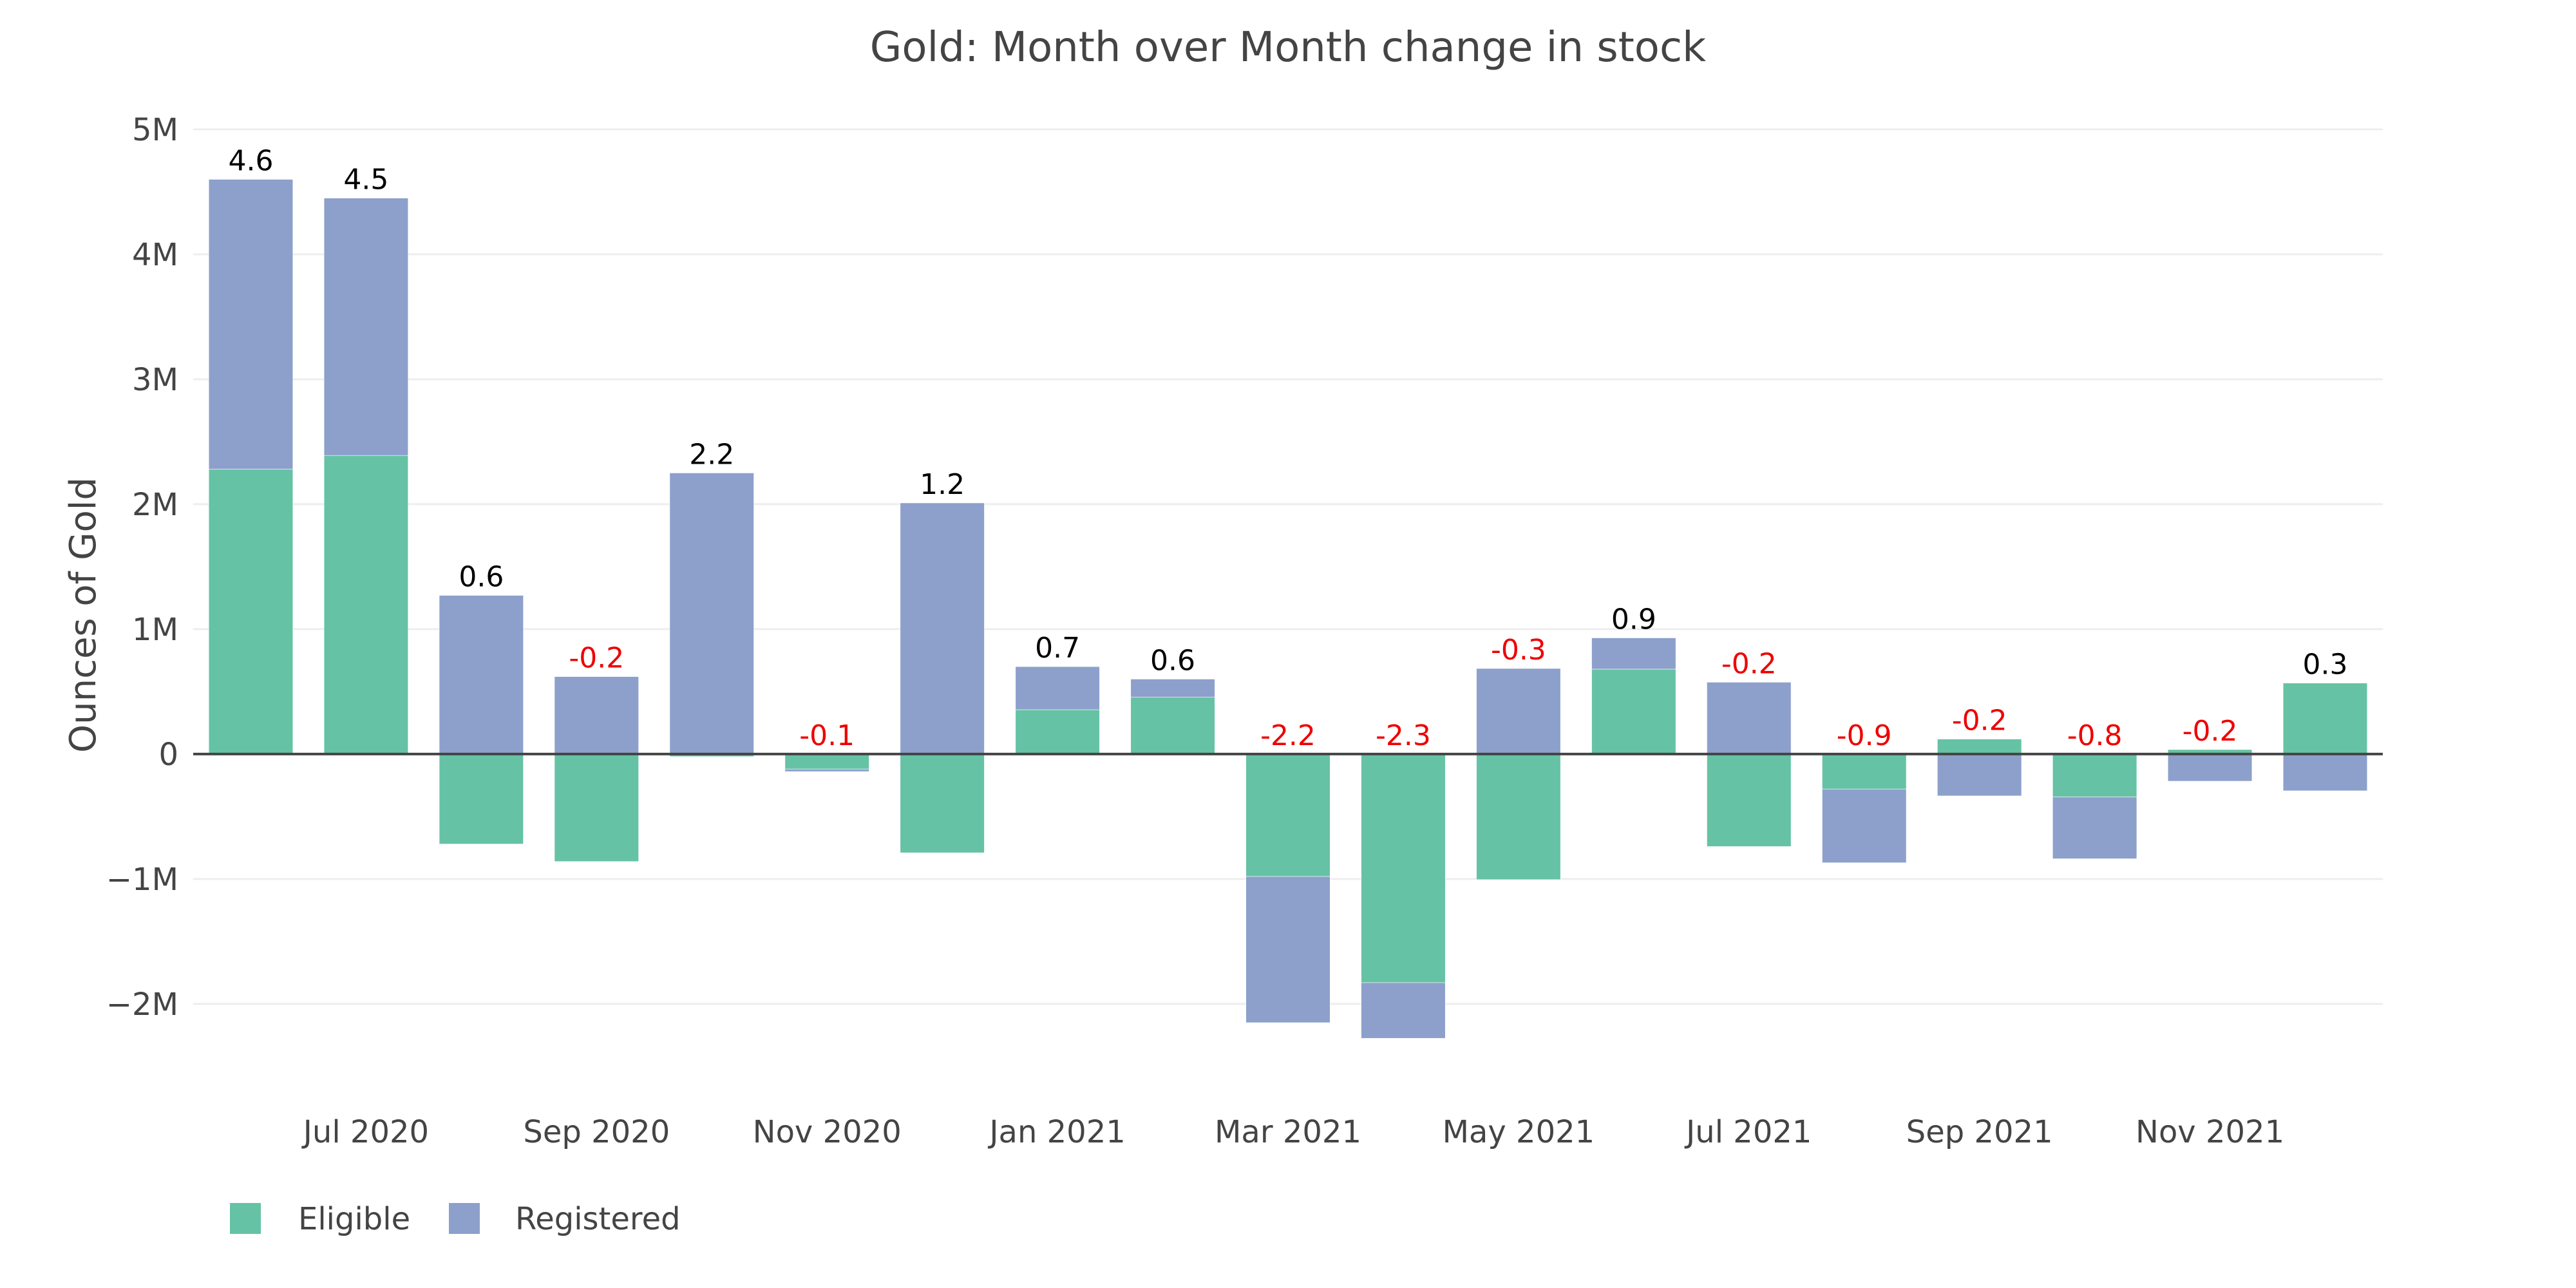  Describe the element at coordinates (2210, 1132) in the screenshot. I see `x-tick-label: Nov 2021` at that location.